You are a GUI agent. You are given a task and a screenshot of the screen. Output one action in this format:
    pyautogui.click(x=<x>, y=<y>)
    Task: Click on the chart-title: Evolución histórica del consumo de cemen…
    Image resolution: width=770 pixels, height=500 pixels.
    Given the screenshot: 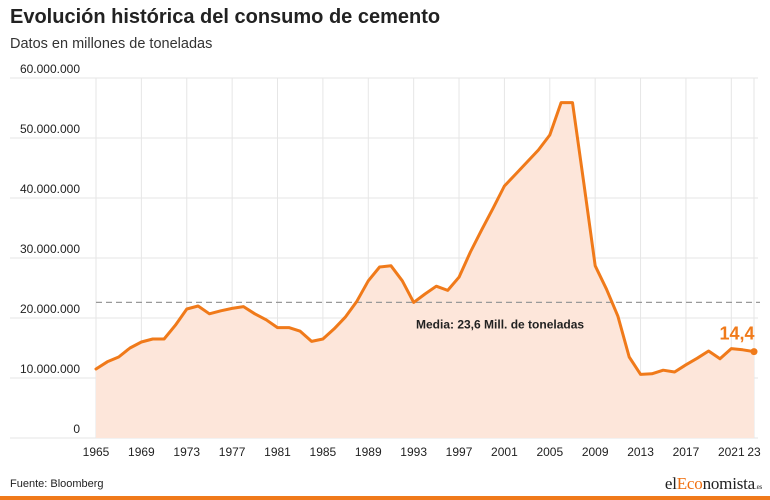 What is the action you would take?
    pyautogui.click(x=225, y=17)
    